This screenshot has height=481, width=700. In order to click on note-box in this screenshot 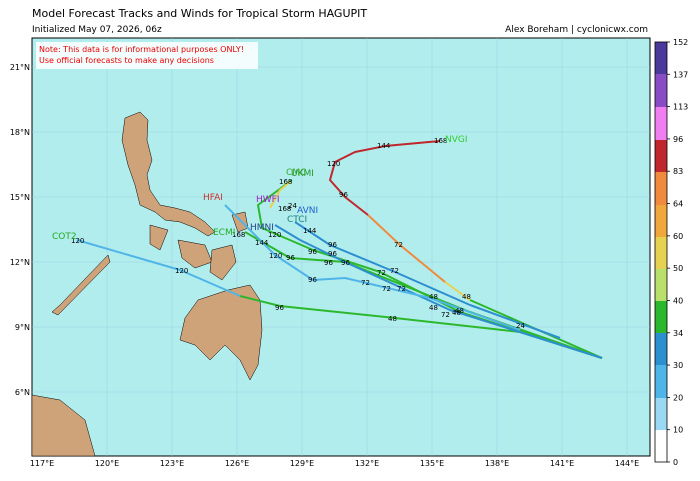, I will do `click(147, 55)`.